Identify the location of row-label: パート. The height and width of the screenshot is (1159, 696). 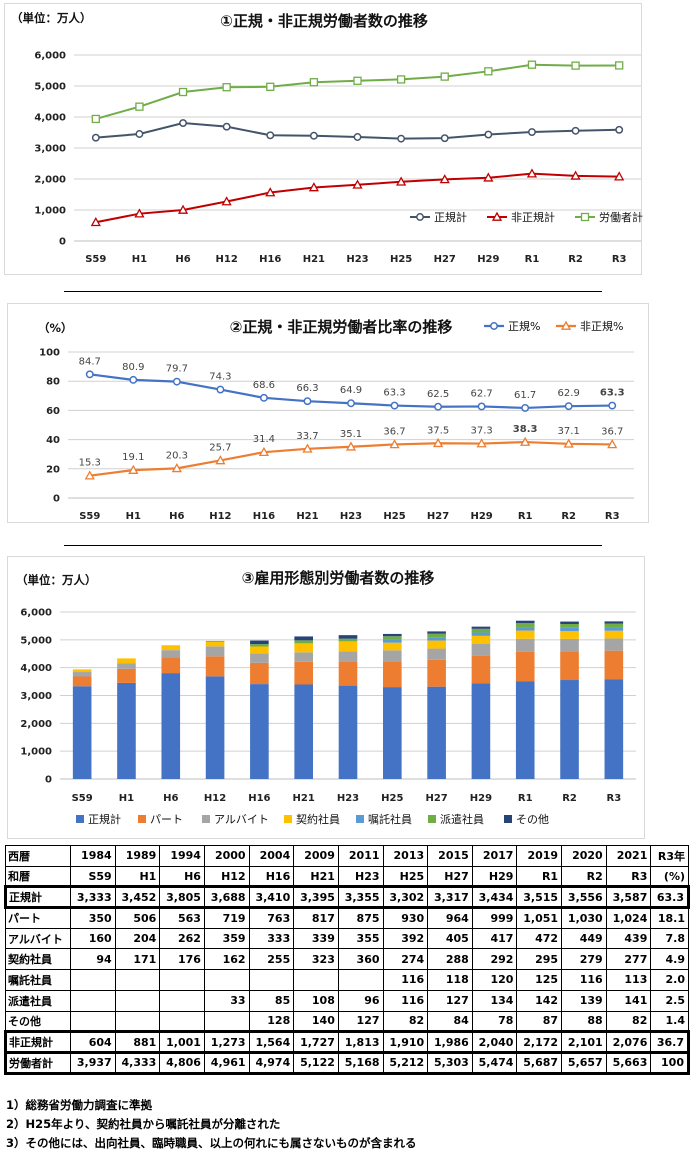
(38, 918).